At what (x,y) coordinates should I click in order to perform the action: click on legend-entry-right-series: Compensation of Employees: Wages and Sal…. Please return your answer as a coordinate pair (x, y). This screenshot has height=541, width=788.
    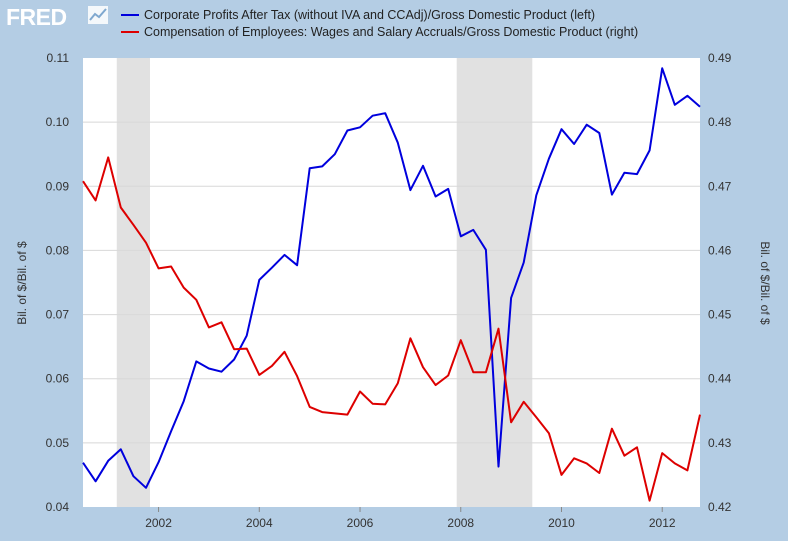
    Looking at the image, I should click on (379, 32).